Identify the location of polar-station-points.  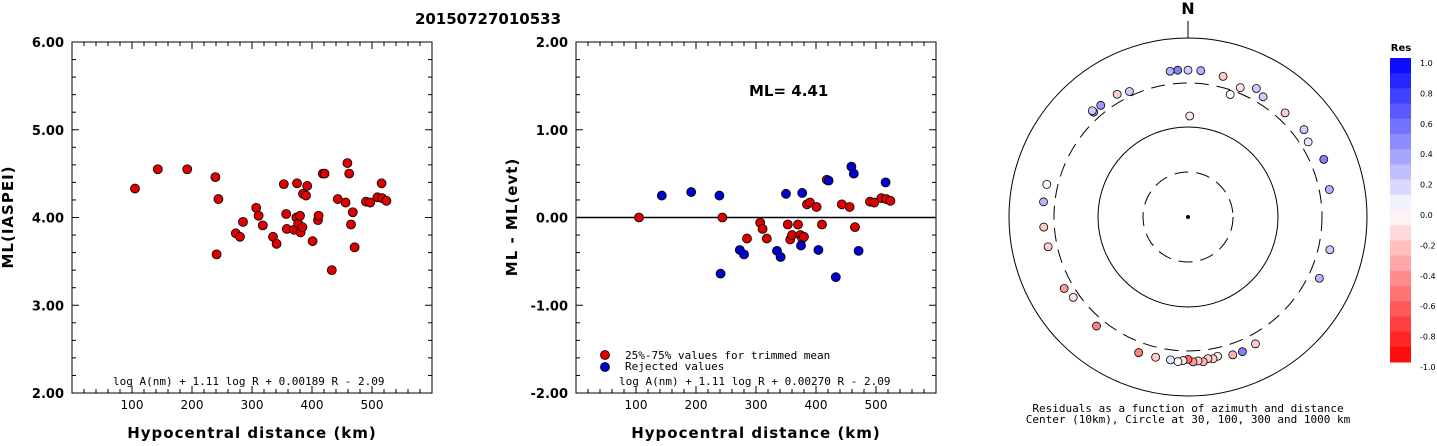
(1187, 216).